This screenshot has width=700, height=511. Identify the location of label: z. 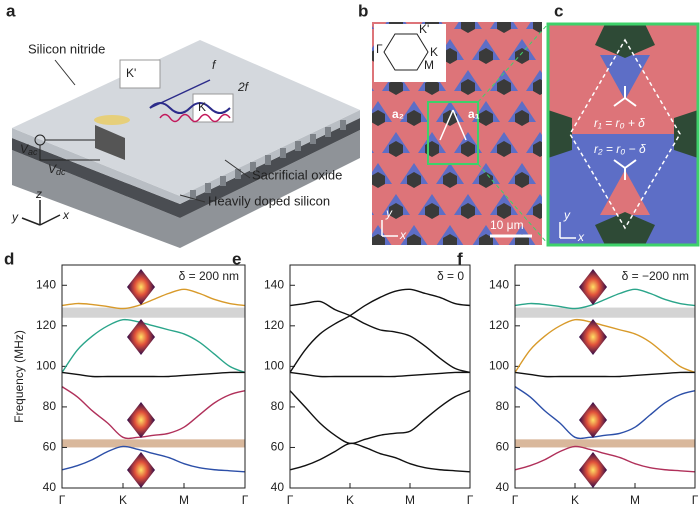
(38, 194).